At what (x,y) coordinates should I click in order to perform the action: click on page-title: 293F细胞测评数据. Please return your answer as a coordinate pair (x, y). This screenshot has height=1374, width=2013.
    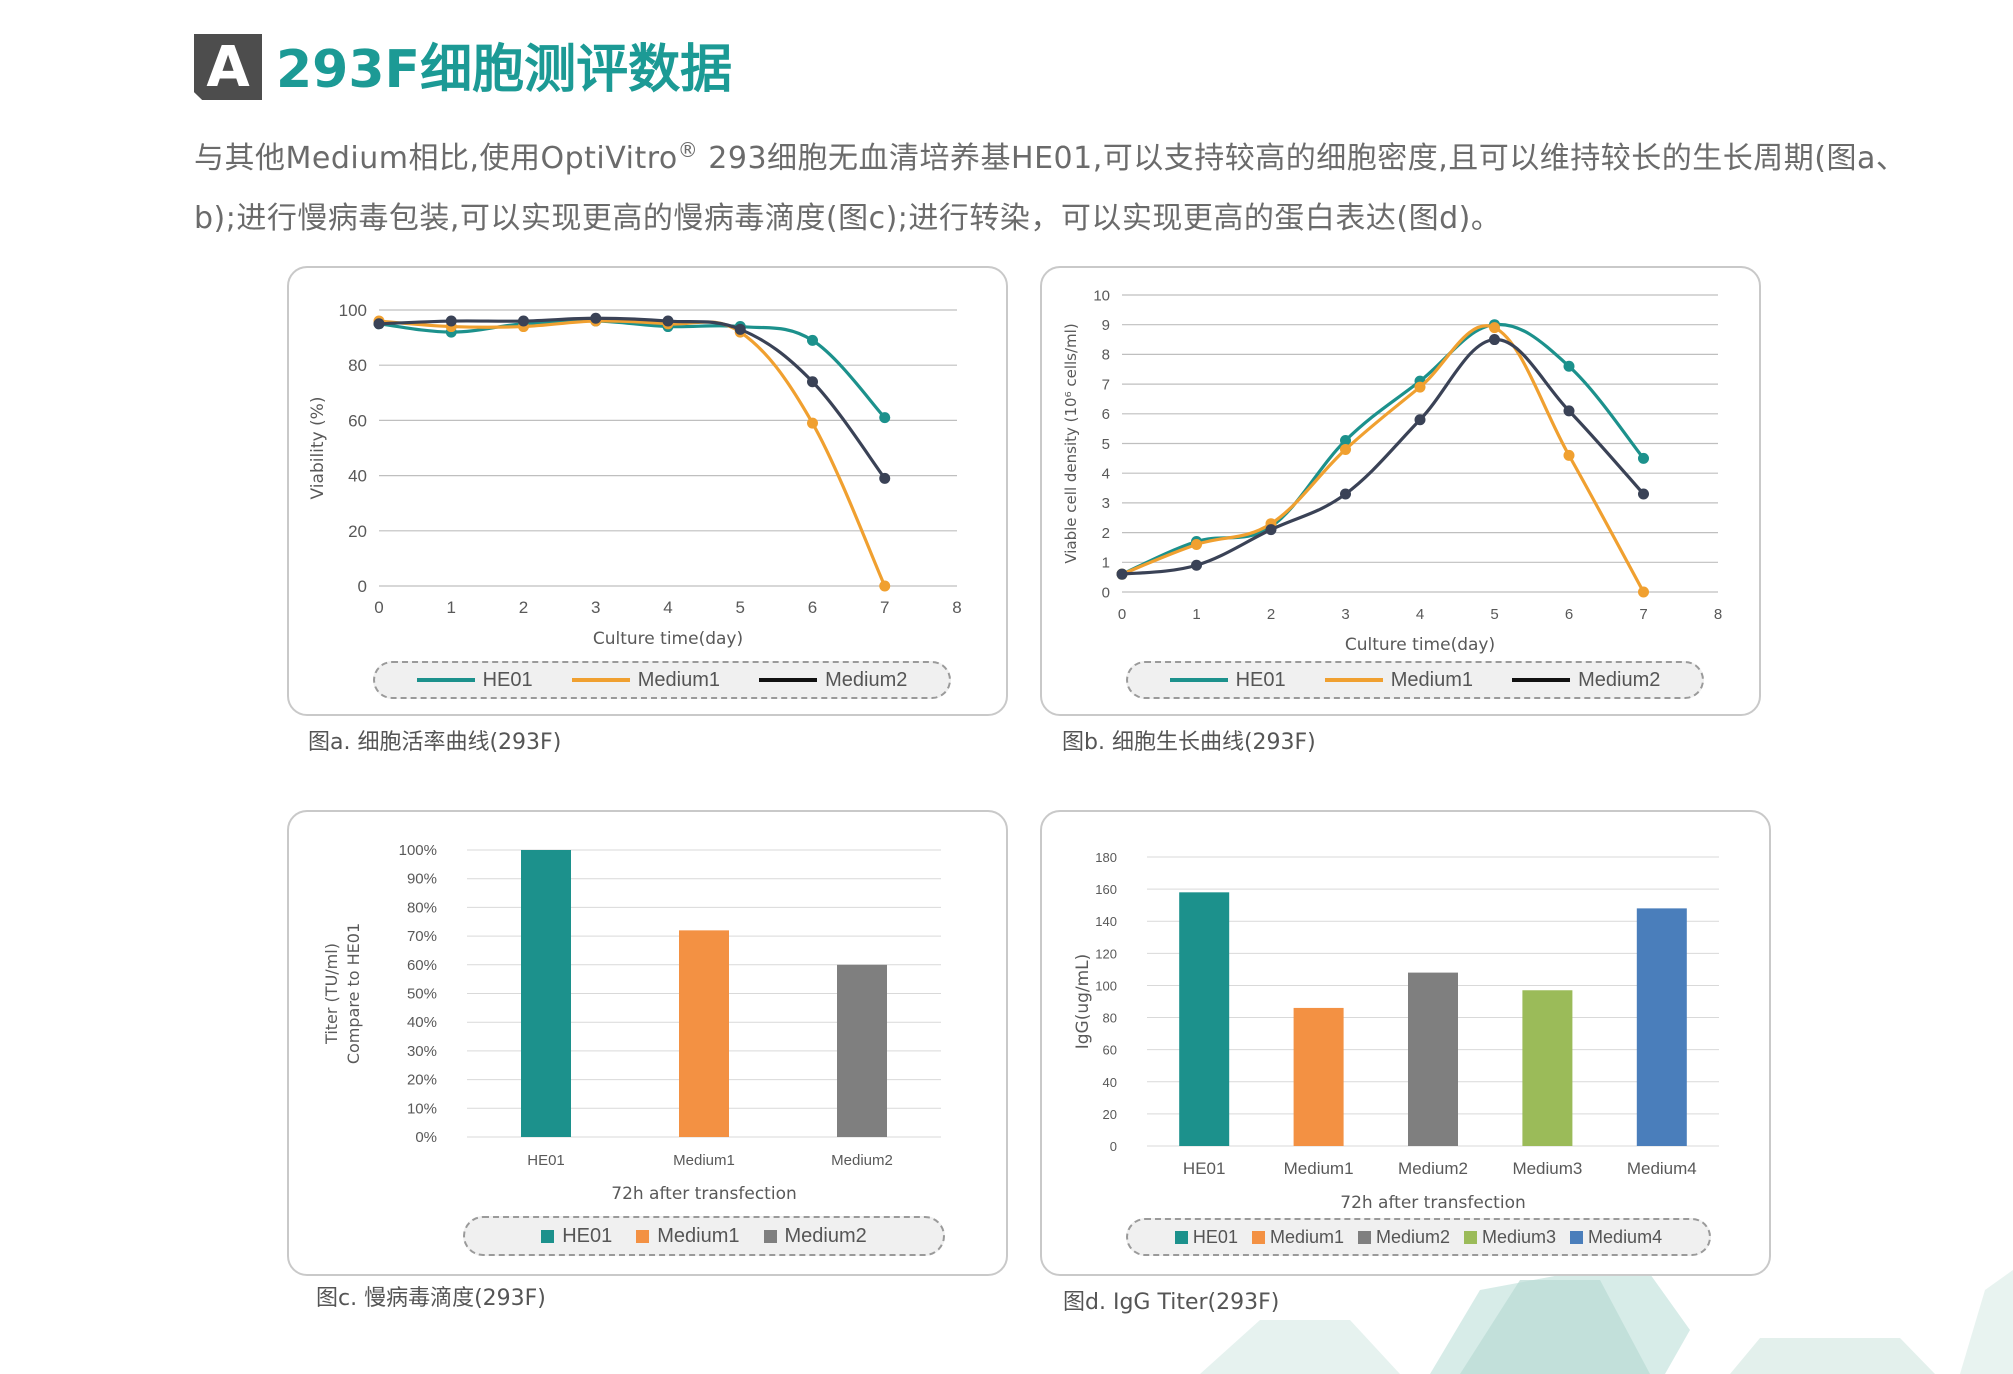
    Looking at the image, I should click on (504, 70).